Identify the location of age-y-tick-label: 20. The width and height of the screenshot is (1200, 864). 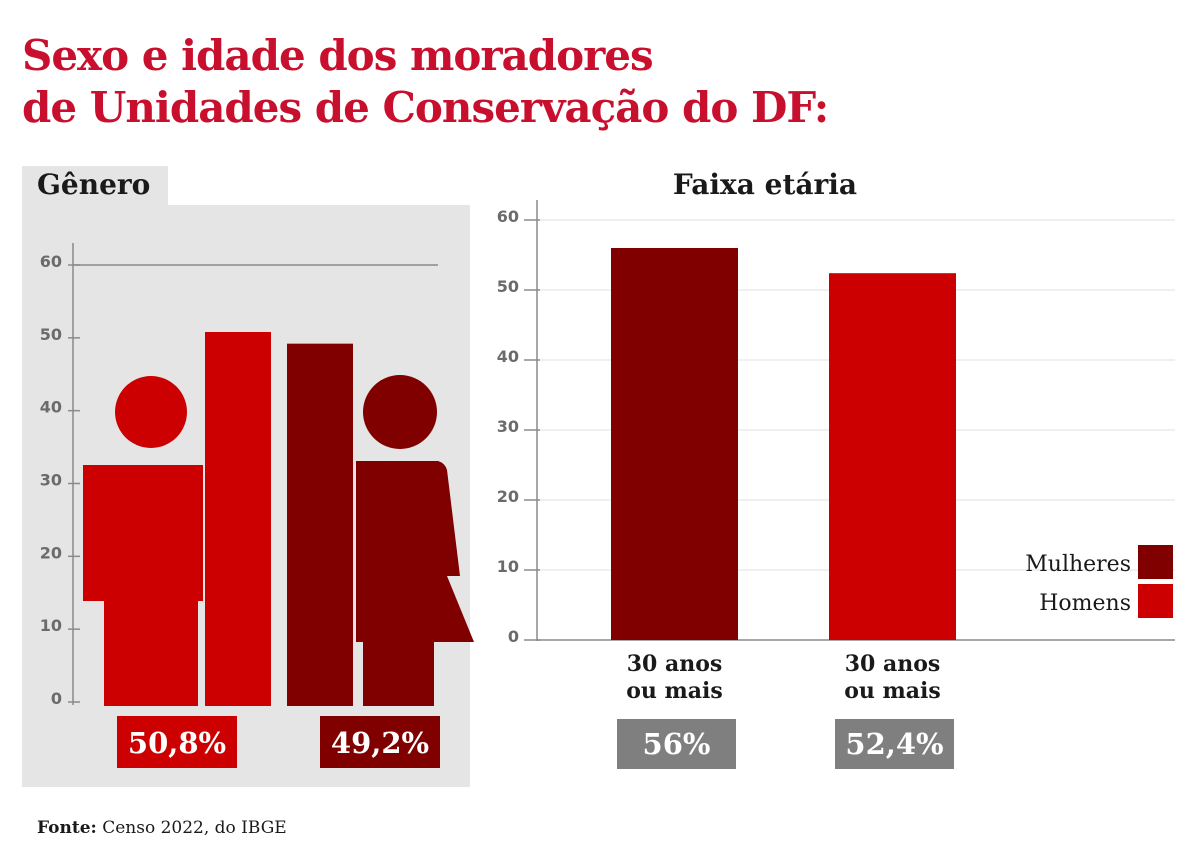
(508, 496).